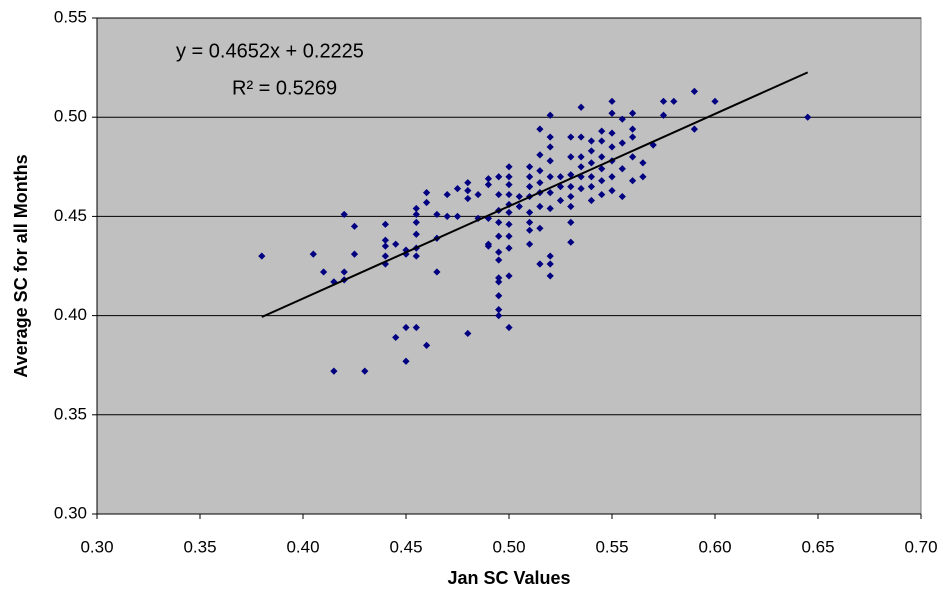  Describe the element at coordinates (70, 512) in the screenshot. I see `y-tick-label: 0.30` at that location.